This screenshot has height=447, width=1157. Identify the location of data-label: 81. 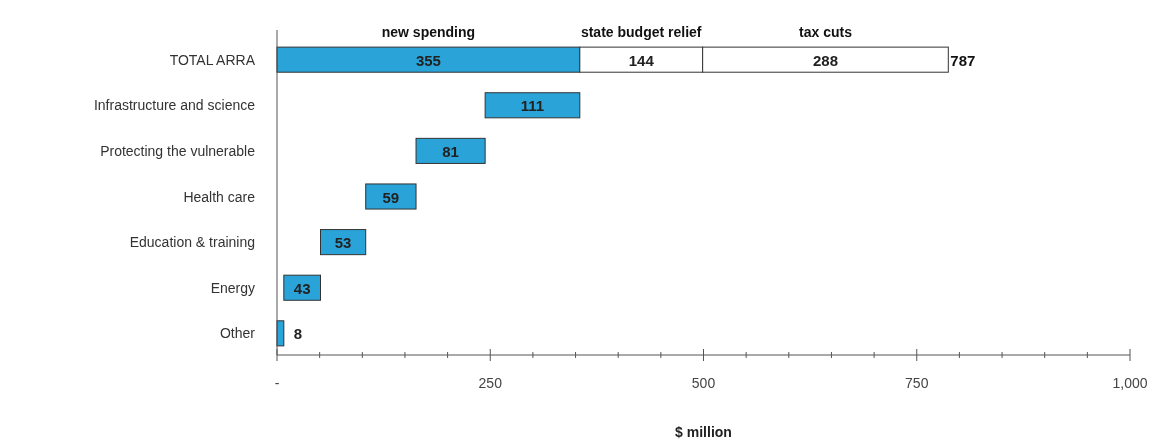
(450, 151).